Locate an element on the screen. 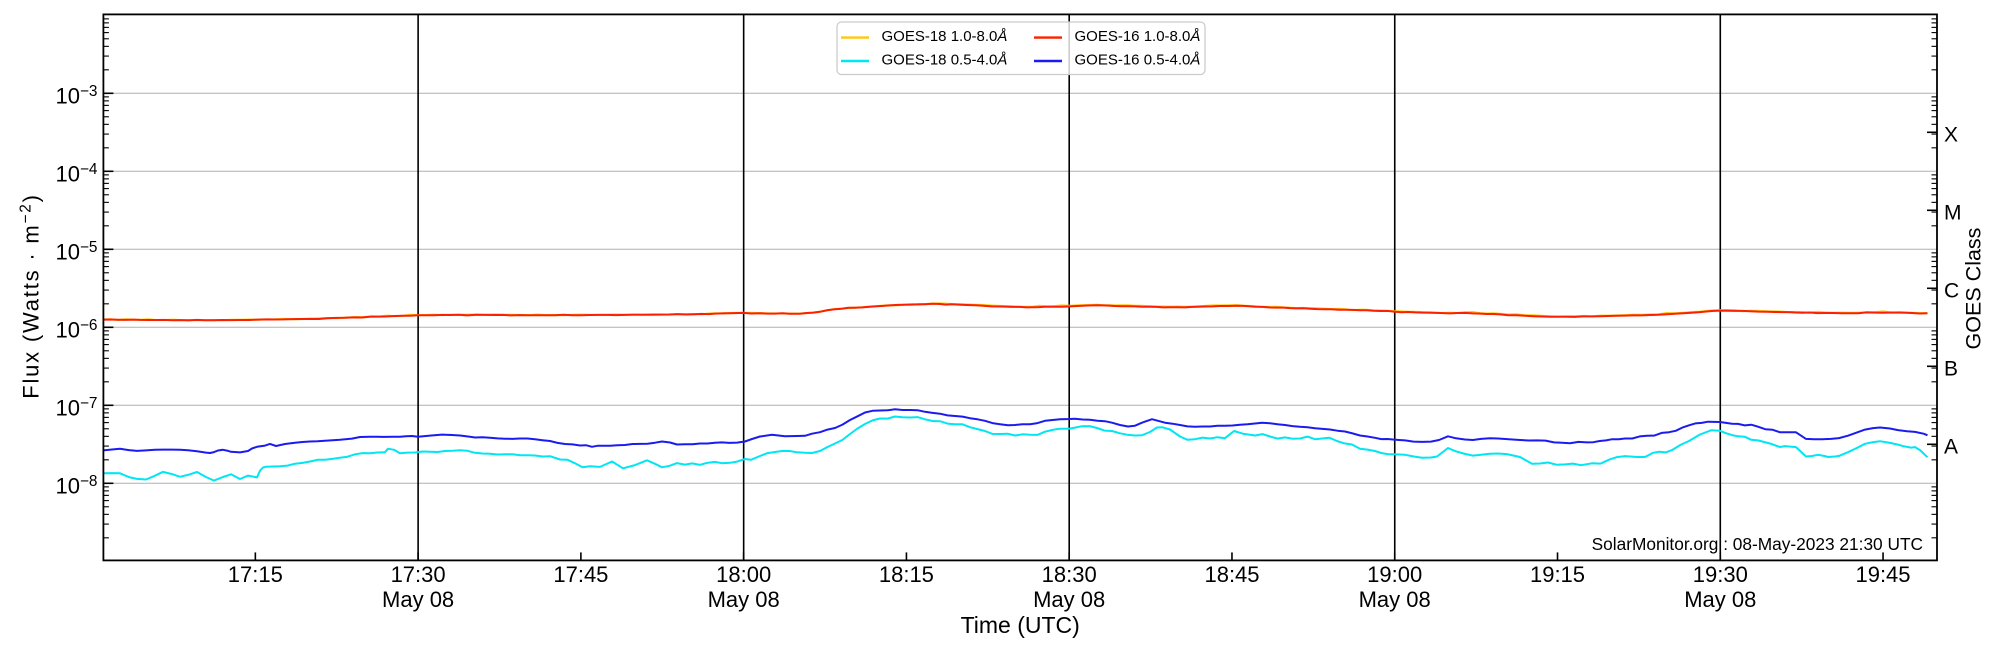 The image size is (2000, 650). svg-text: 18:15 is located at coordinates (906, 574).